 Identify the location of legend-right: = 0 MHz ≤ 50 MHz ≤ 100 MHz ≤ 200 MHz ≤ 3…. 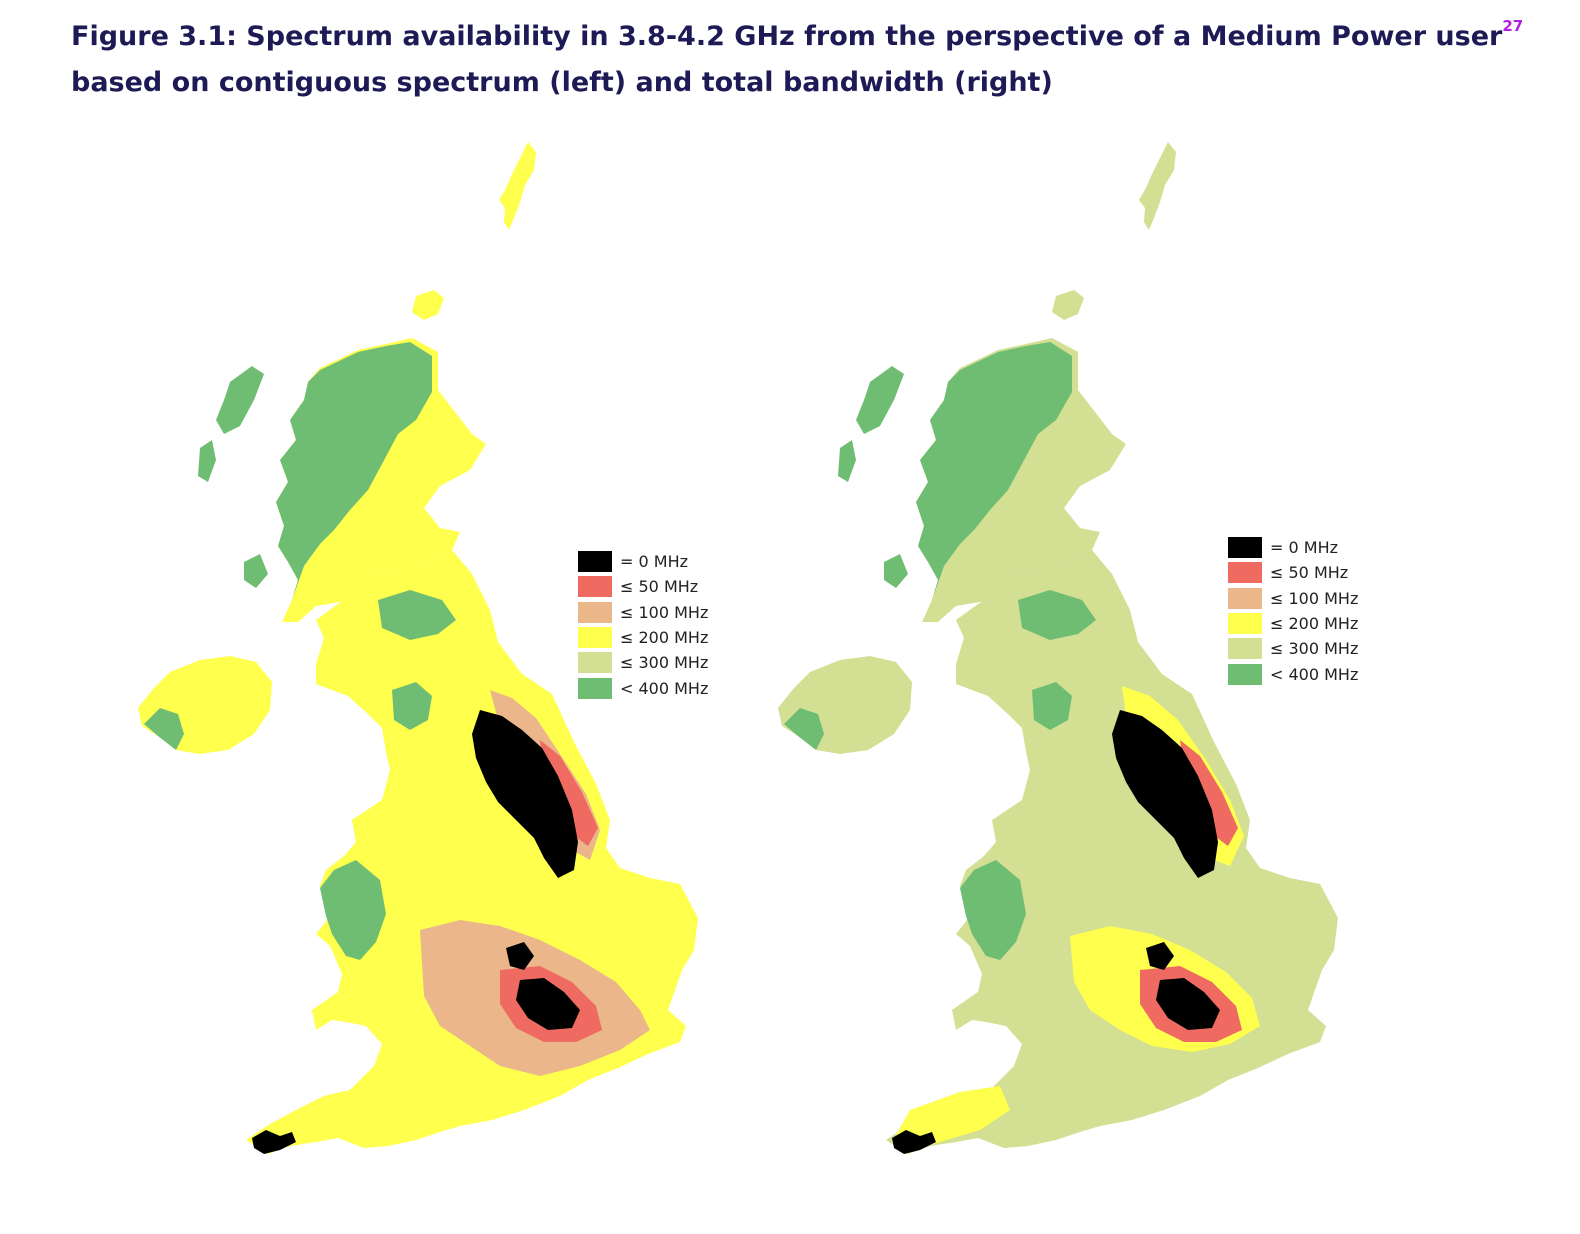
(1293, 611).